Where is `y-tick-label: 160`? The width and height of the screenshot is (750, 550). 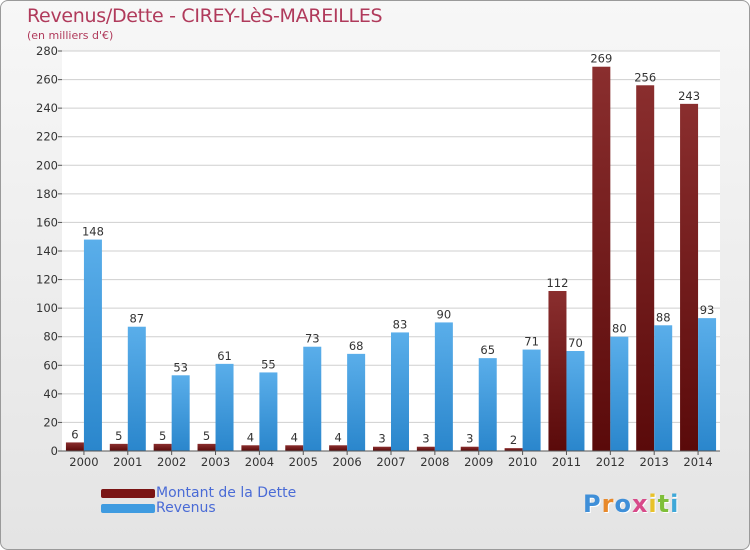 y-tick-label: 160 is located at coordinates (47, 222).